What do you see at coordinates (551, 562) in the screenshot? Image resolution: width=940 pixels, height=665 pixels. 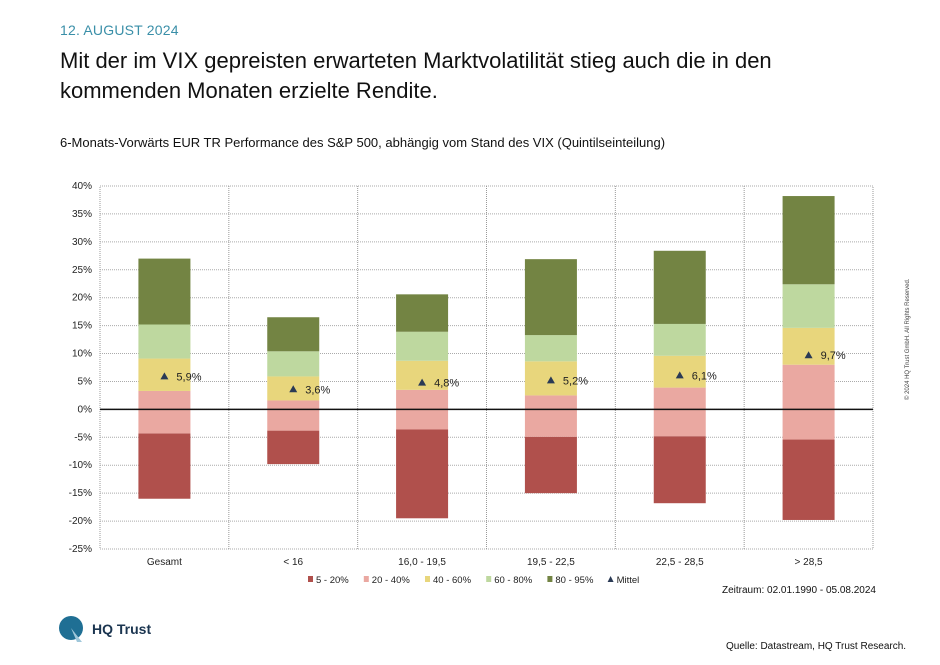 I see `x-tick-label: 19,5 - 22,5` at bounding box center [551, 562].